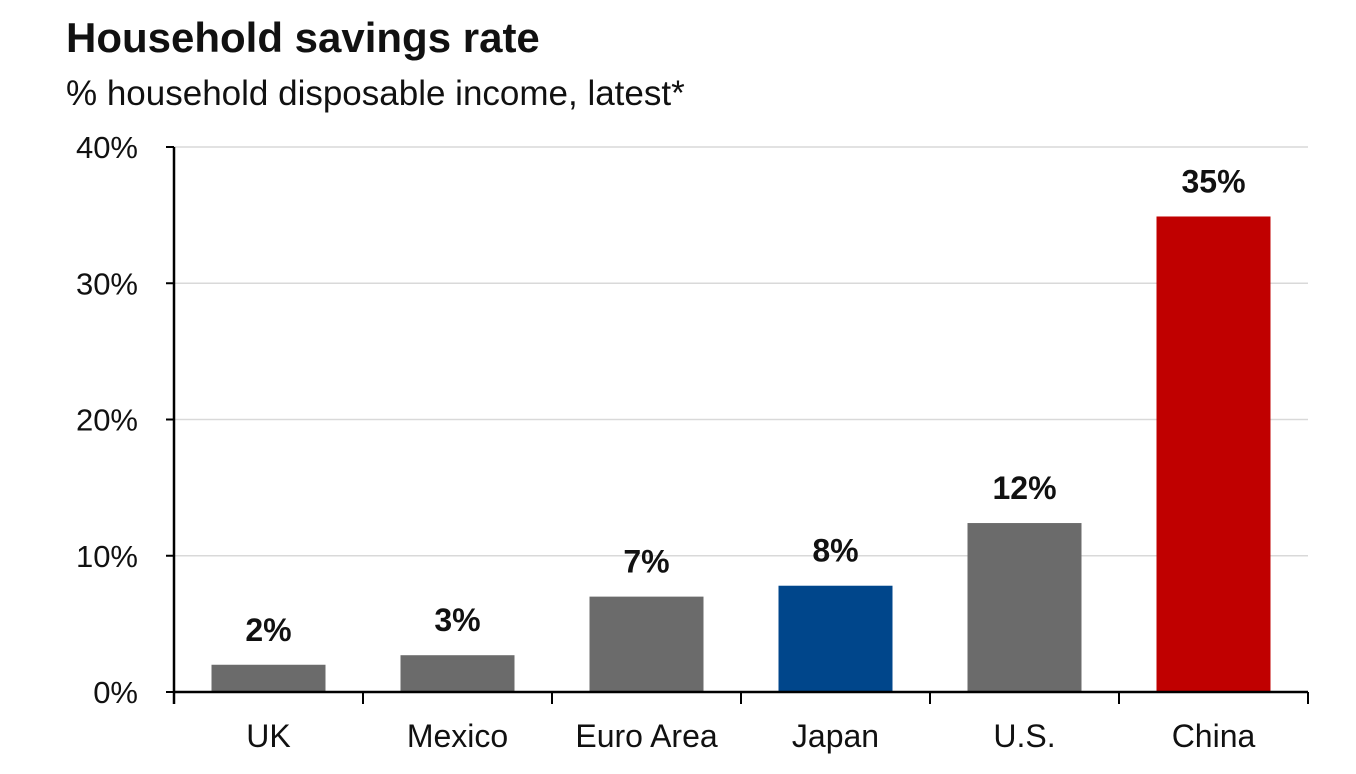 This screenshot has width=1356, height=774. Describe the element at coordinates (835, 736) in the screenshot. I see `x-tick-label: Japan` at that location.